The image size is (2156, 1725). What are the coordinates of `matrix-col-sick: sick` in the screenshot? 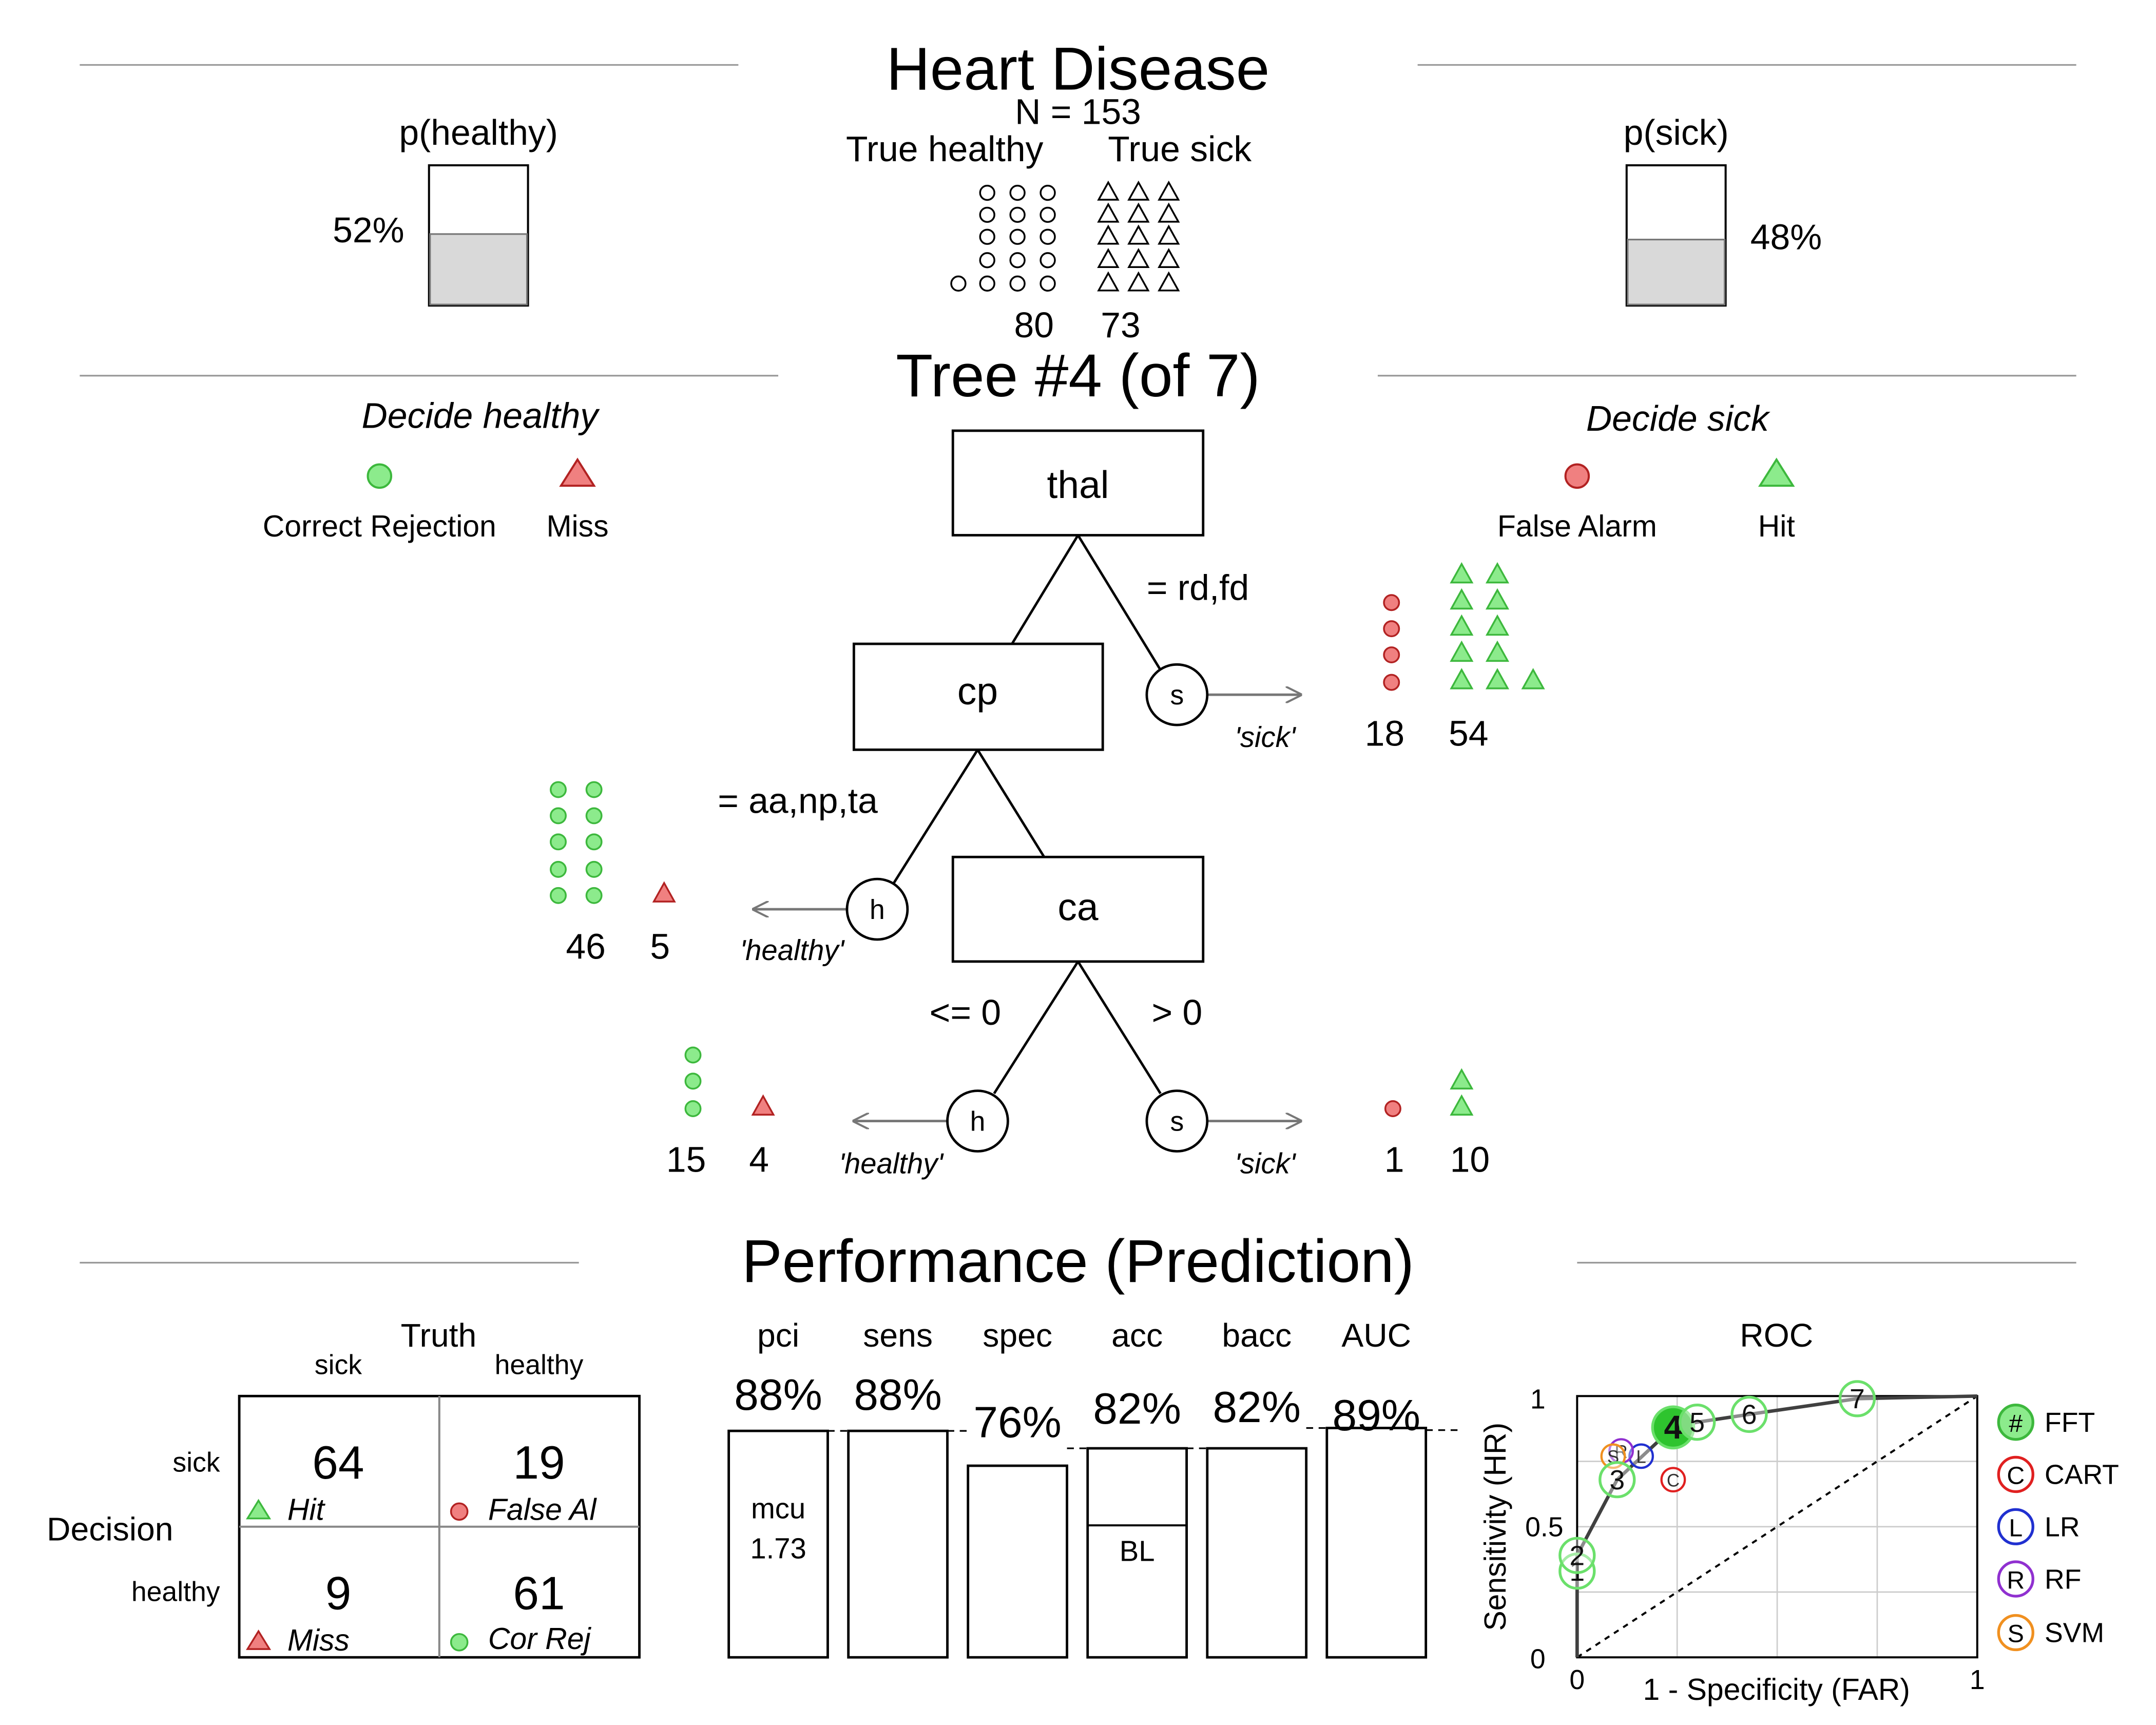 It's located at (338, 1365).